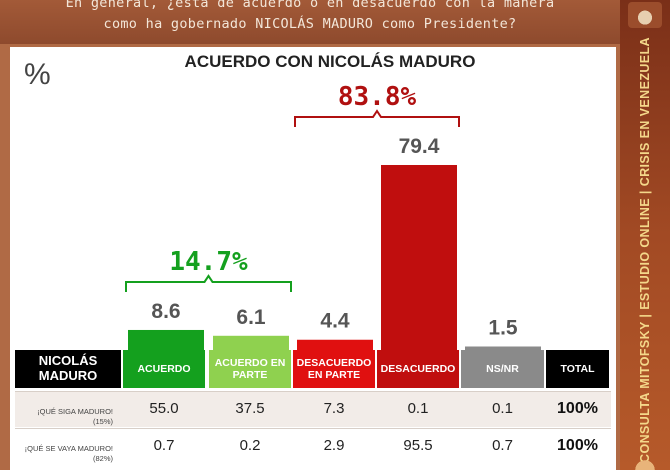  I want to click on table-cell: 55.0, so click(164, 408).